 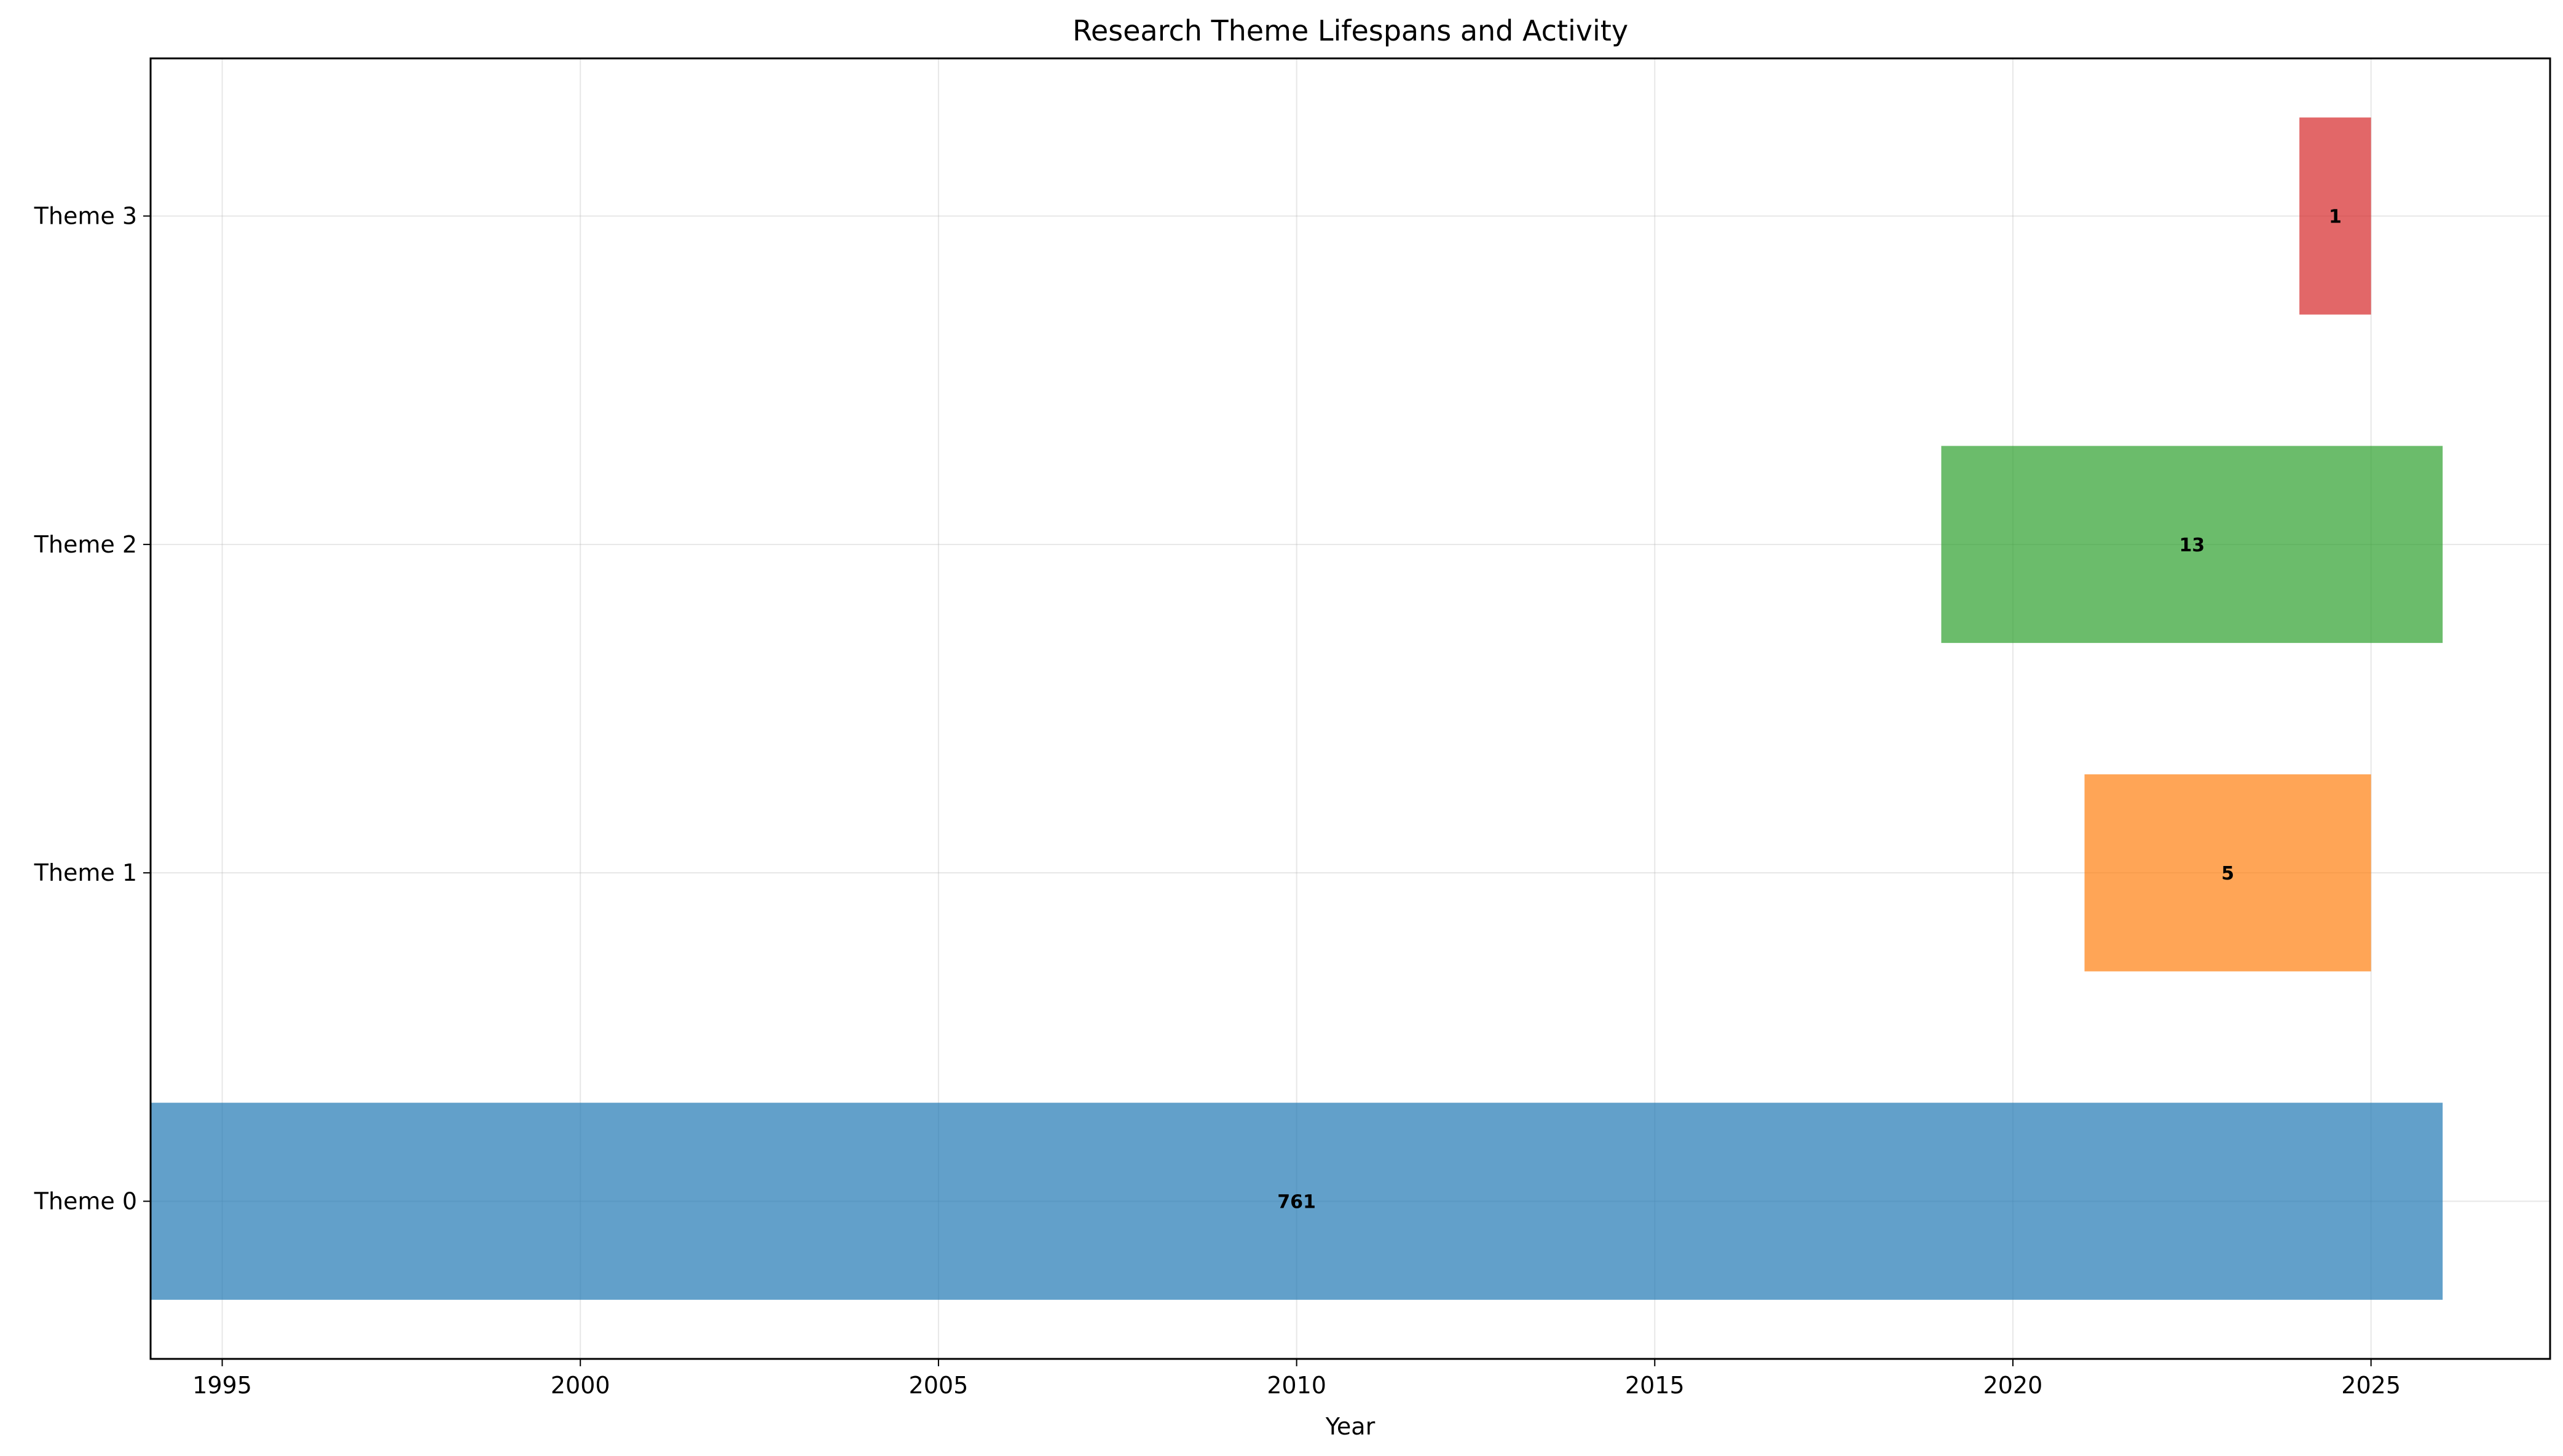 What do you see at coordinates (2013, 1385) in the screenshot?
I see `x-tick-label: 2020` at bounding box center [2013, 1385].